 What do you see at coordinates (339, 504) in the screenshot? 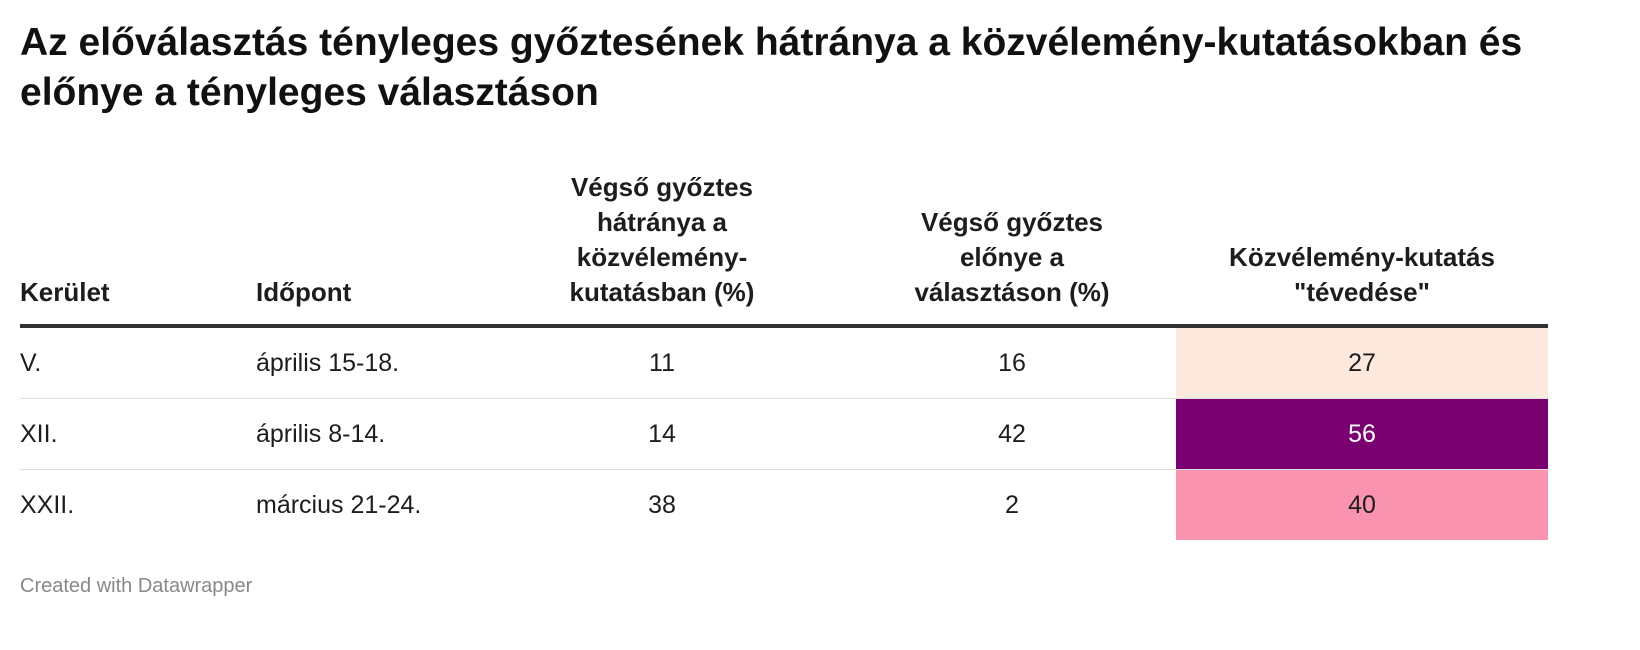
I see `table-cell: március 21-24.` at bounding box center [339, 504].